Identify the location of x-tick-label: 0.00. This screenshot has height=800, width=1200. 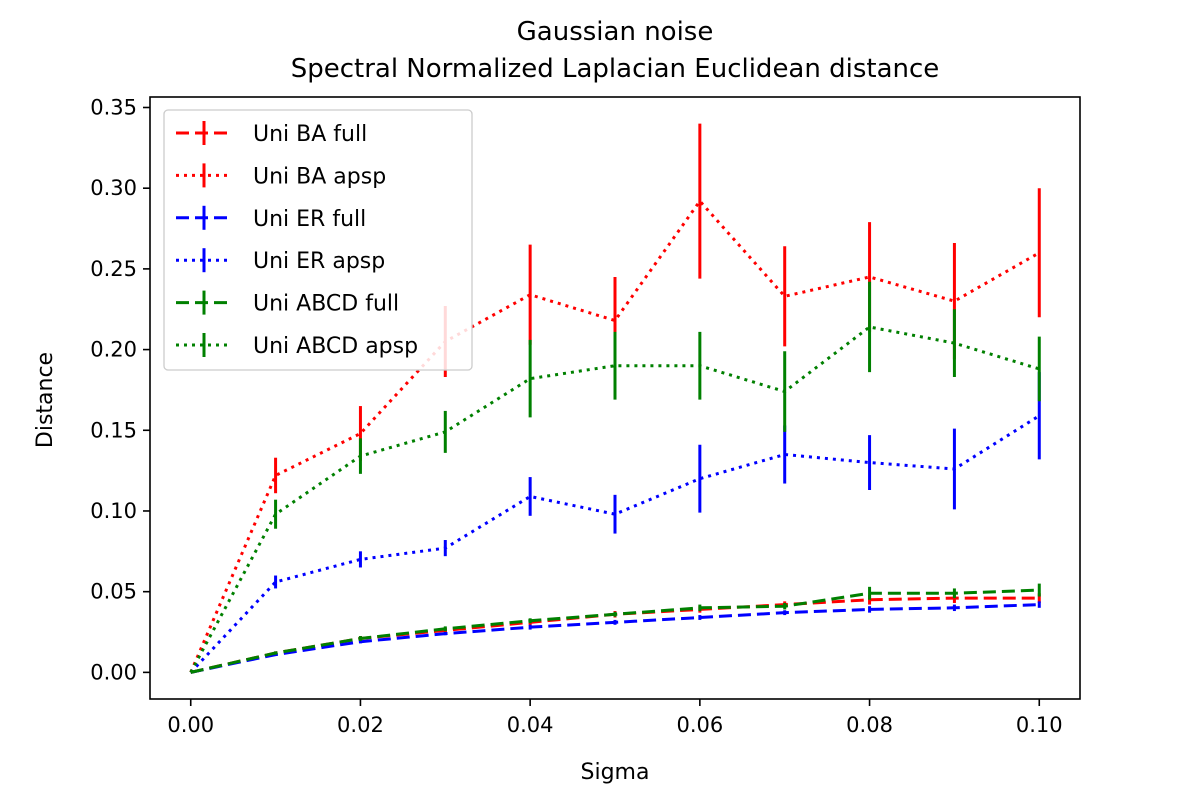
(190, 725).